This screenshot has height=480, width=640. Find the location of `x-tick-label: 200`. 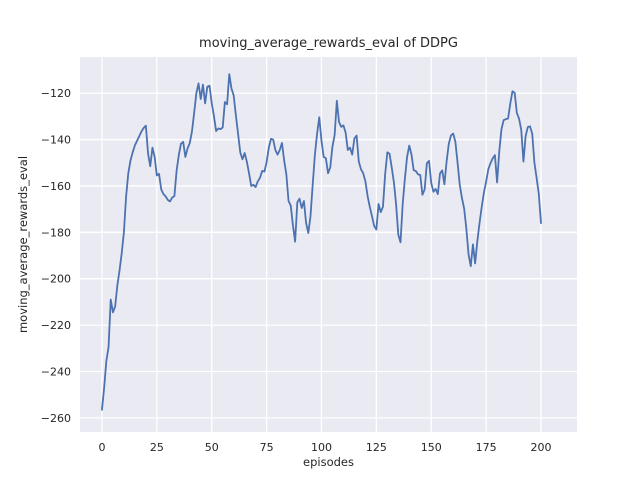

x-tick-label: 200 is located at coordinates (540, 447).